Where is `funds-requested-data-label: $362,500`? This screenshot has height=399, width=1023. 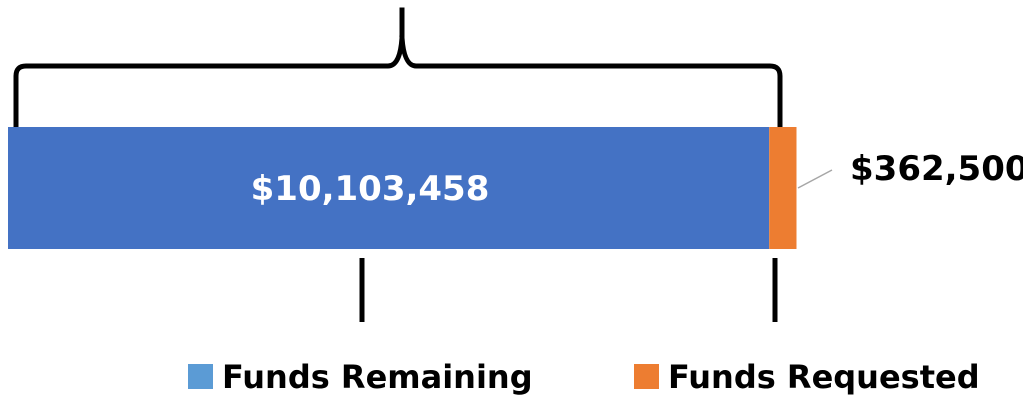 funds-requested-data-label: $362,500 is located at coordinates (936, 169).